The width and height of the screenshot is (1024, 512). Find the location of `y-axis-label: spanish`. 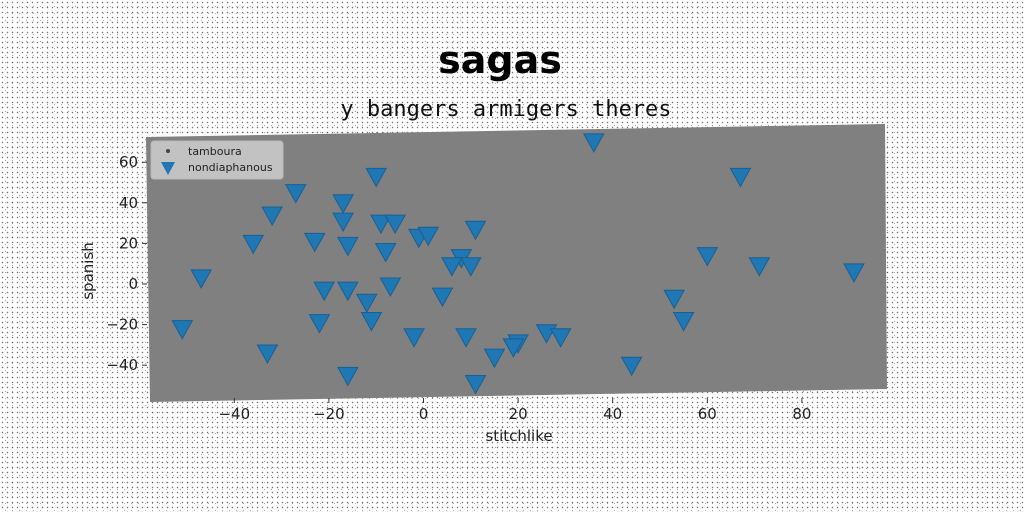

y-axis-label: spanish is located at coordinates (88, 271).